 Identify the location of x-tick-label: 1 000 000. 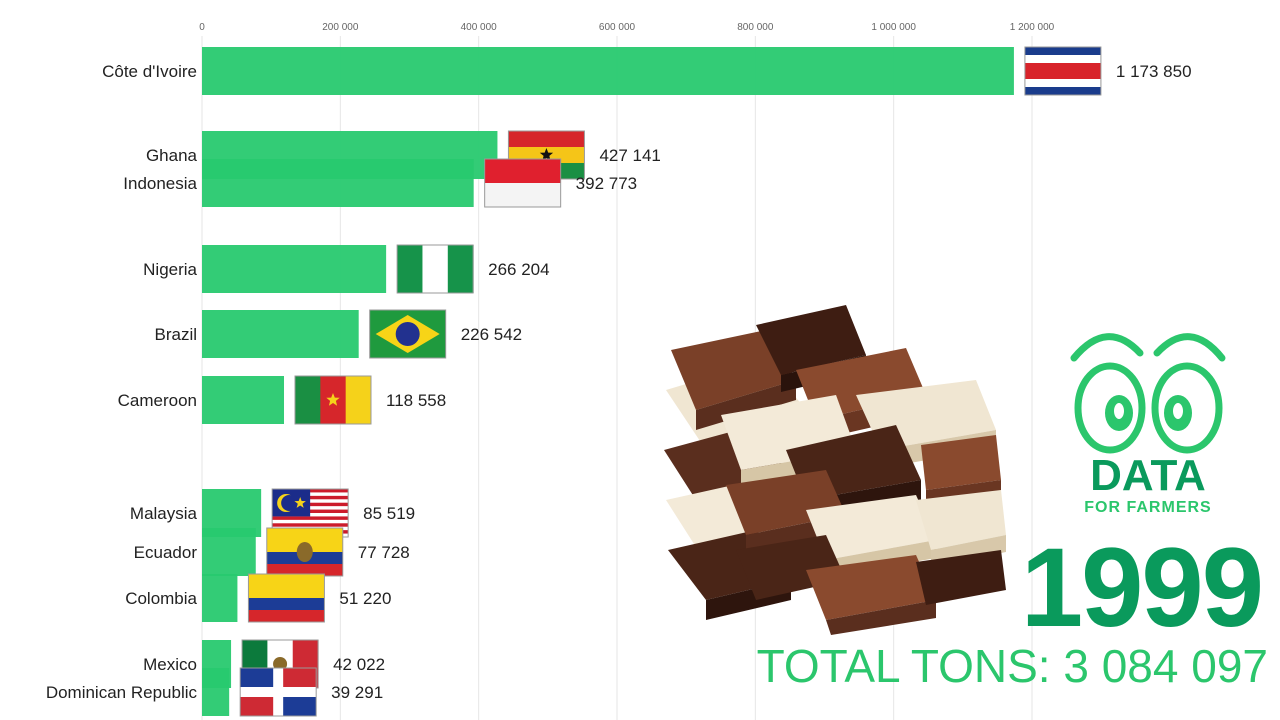
(893, 27).